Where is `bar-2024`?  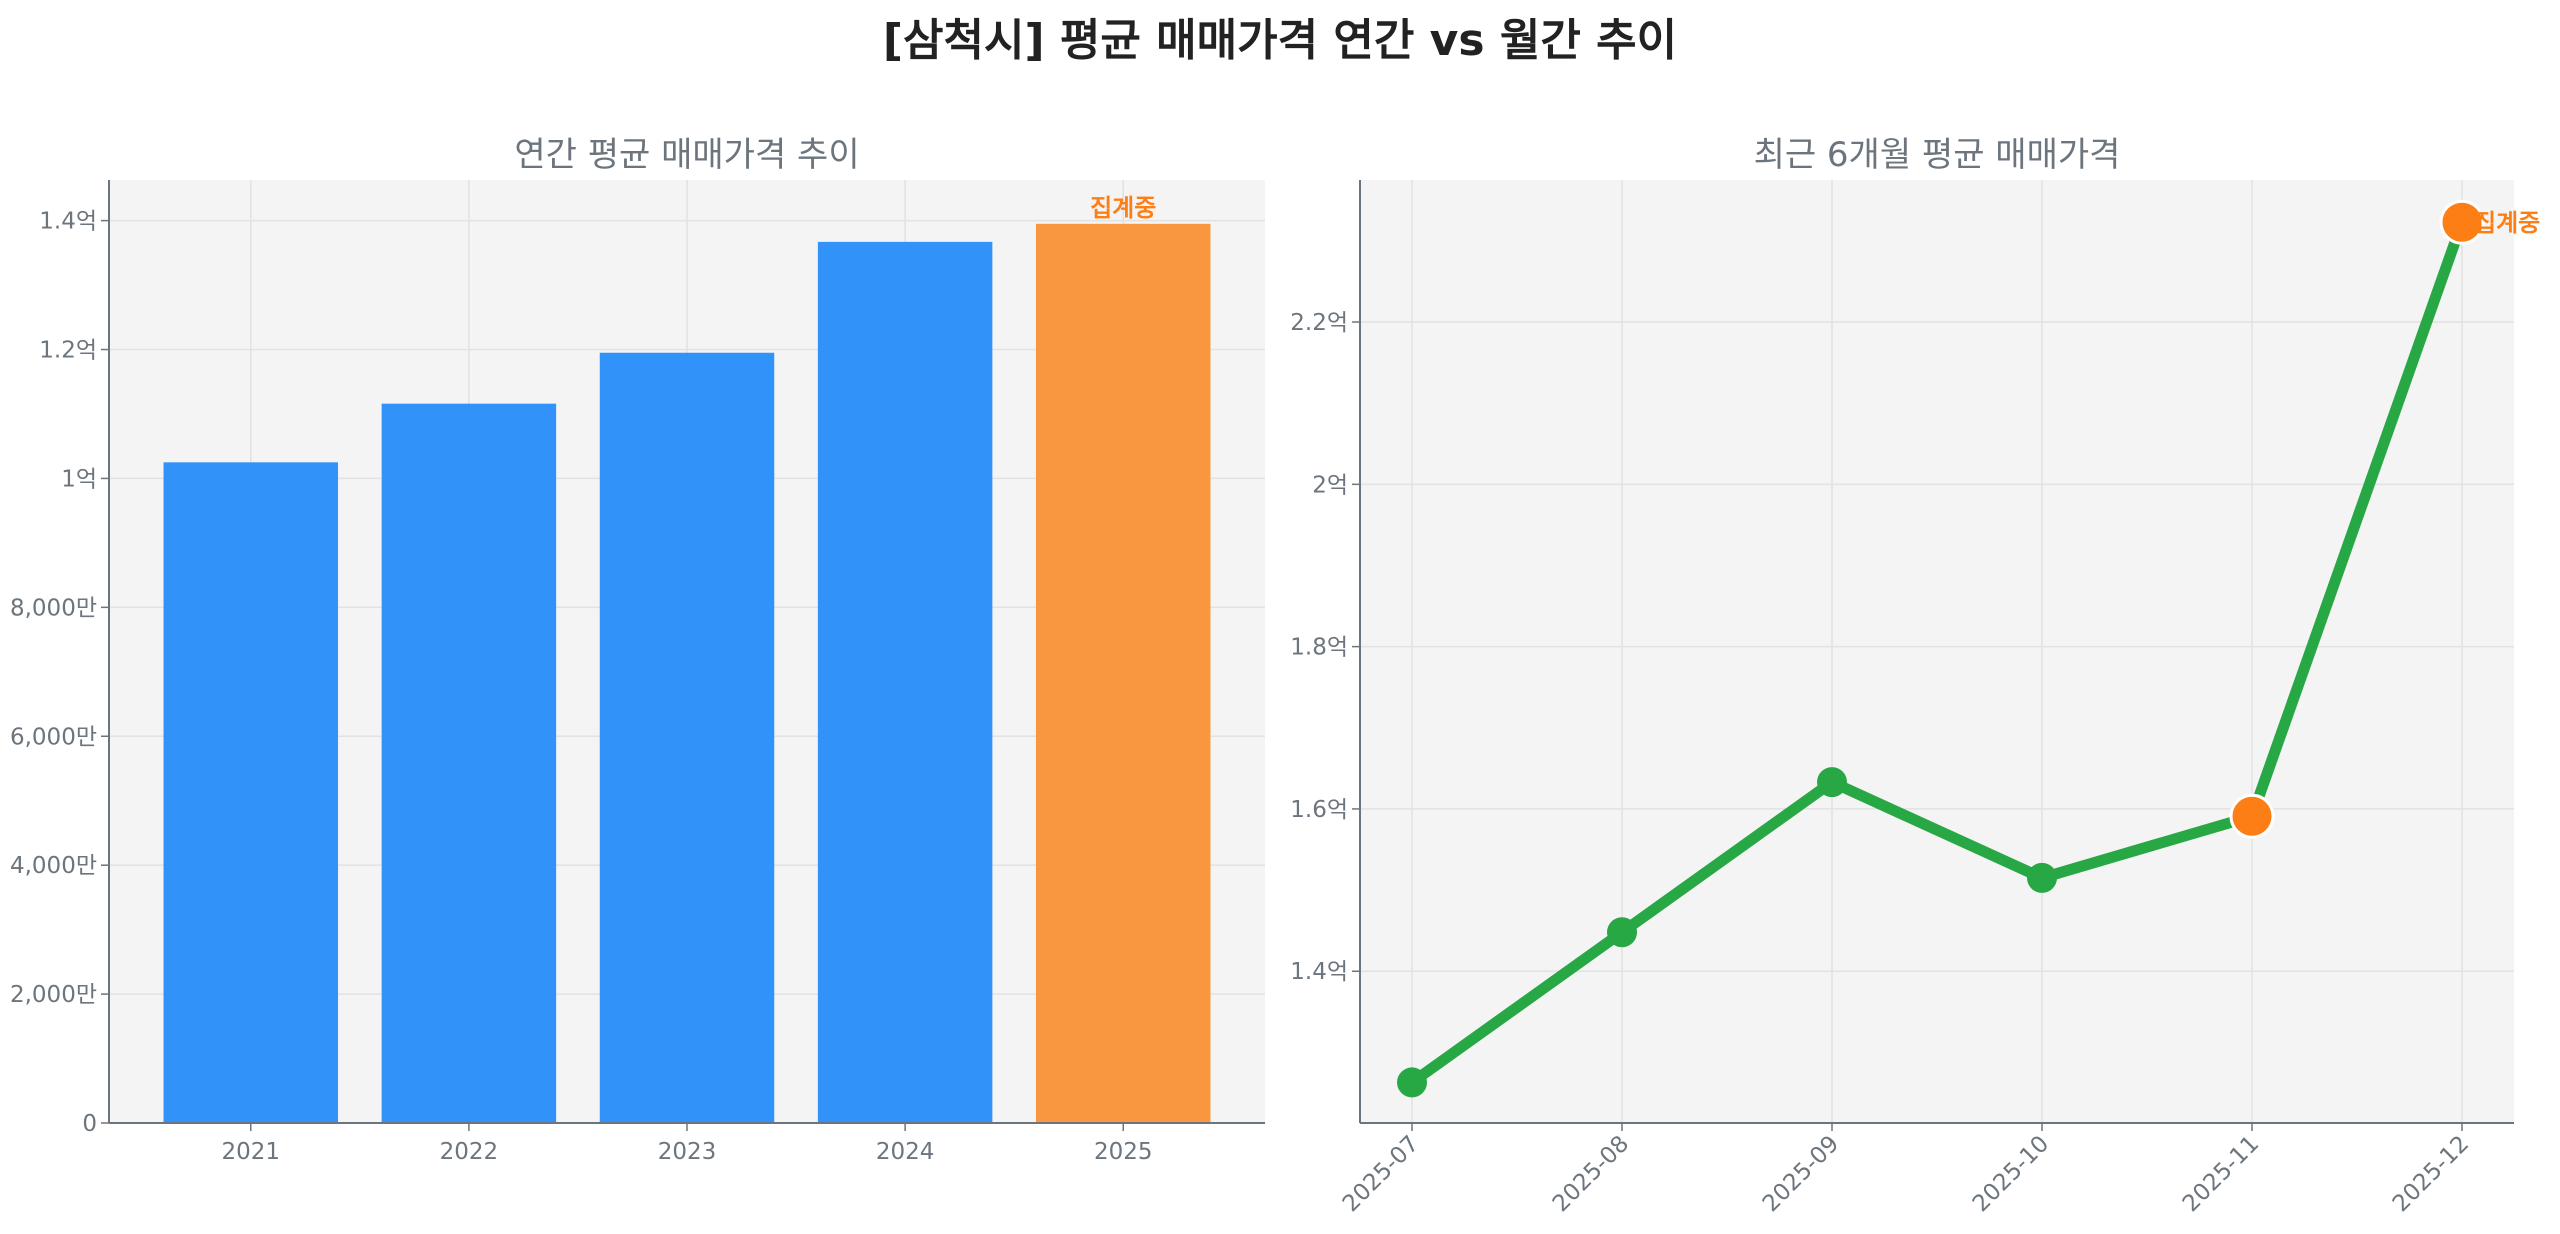 bar-2024 is located at coordinates (905, 682).